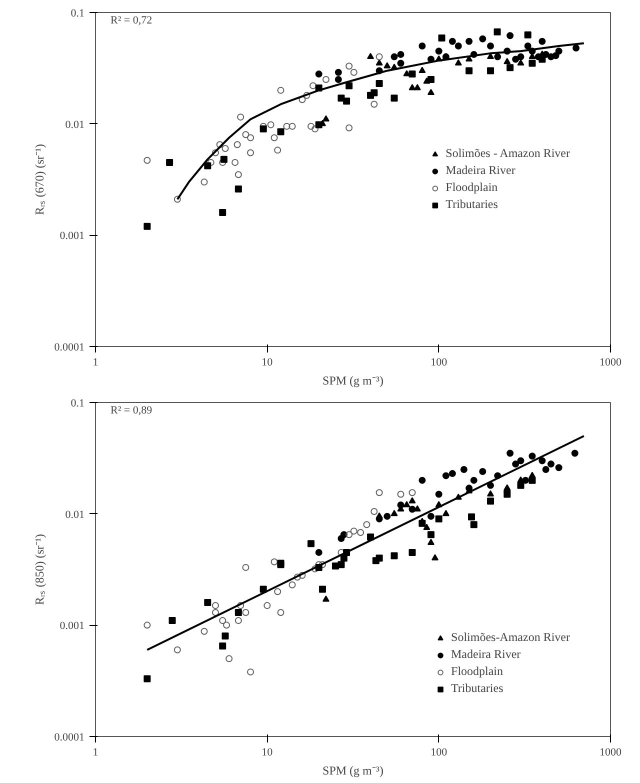 The height and width of the screenshot is (783, 640). I want to click on annotation: R² = 0,89, so click(131, 410).